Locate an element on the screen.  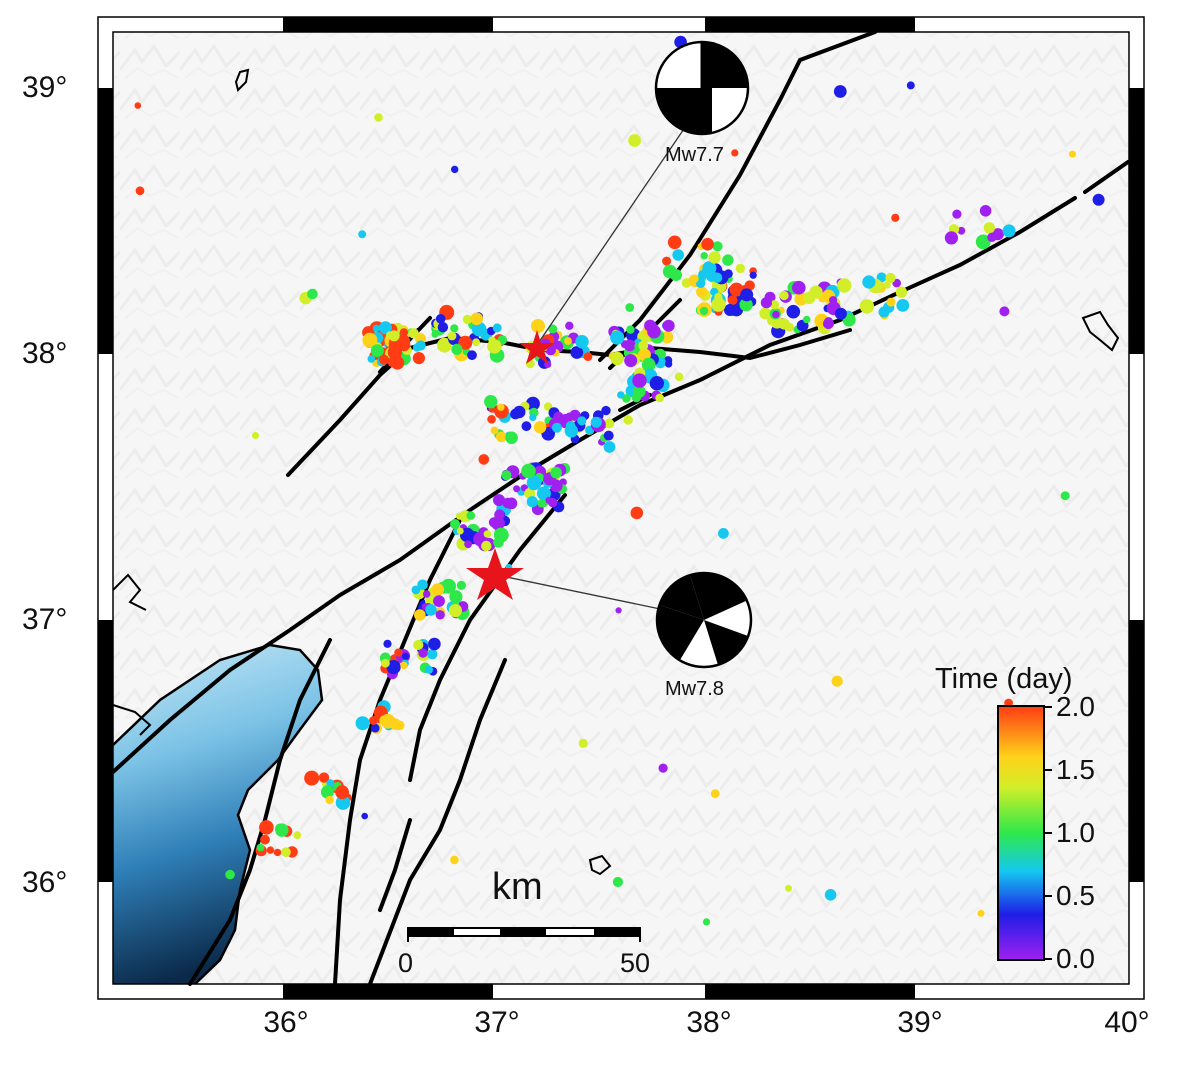
lat-label-38: 38° is located at coordinates (45, 353).